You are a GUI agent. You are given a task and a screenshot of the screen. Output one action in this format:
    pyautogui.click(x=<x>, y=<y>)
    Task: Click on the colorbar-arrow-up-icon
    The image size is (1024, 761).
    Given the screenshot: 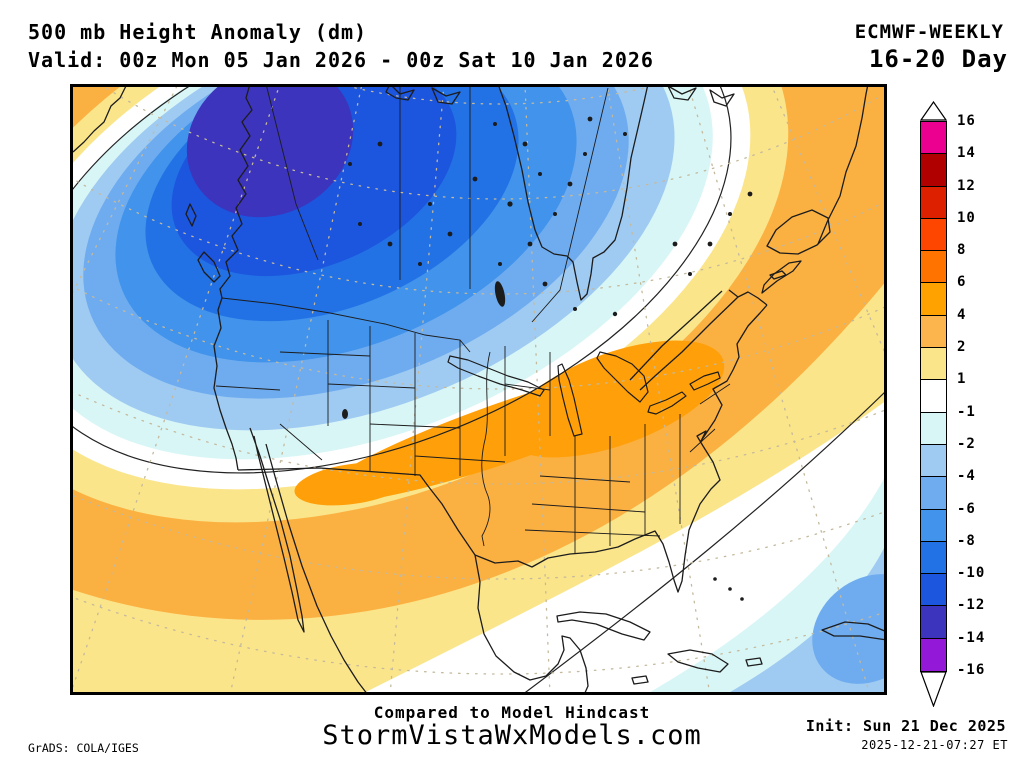 What is the action you would take?
    pyautogui.click(x=933, y=111)
    